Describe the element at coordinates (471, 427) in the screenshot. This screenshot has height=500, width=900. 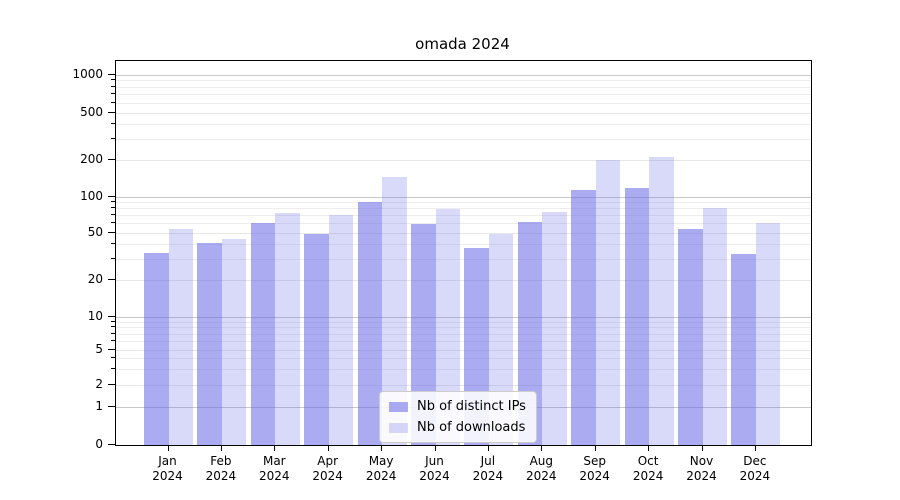
I see `legend-label-downloads: Nb of downloads` at that location.